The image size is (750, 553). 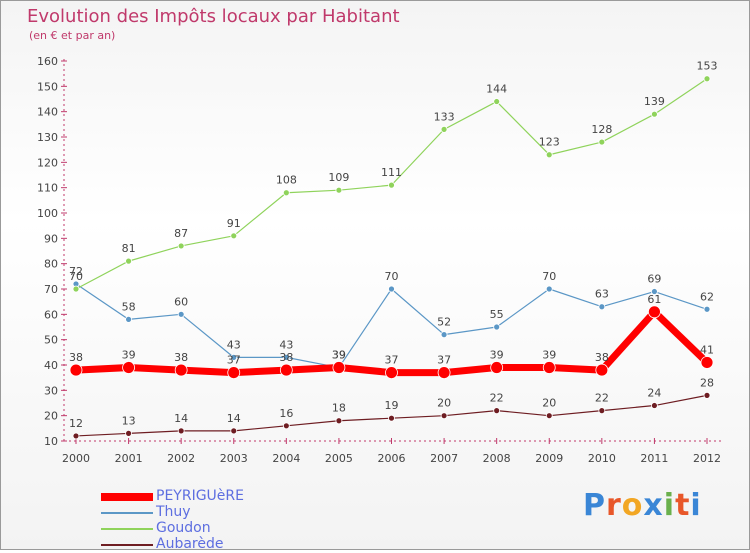 What do you see at coordinates (444, 458) in the screenshot?
I see `x-tick-label: 2007` at bounding box center [444, 458].